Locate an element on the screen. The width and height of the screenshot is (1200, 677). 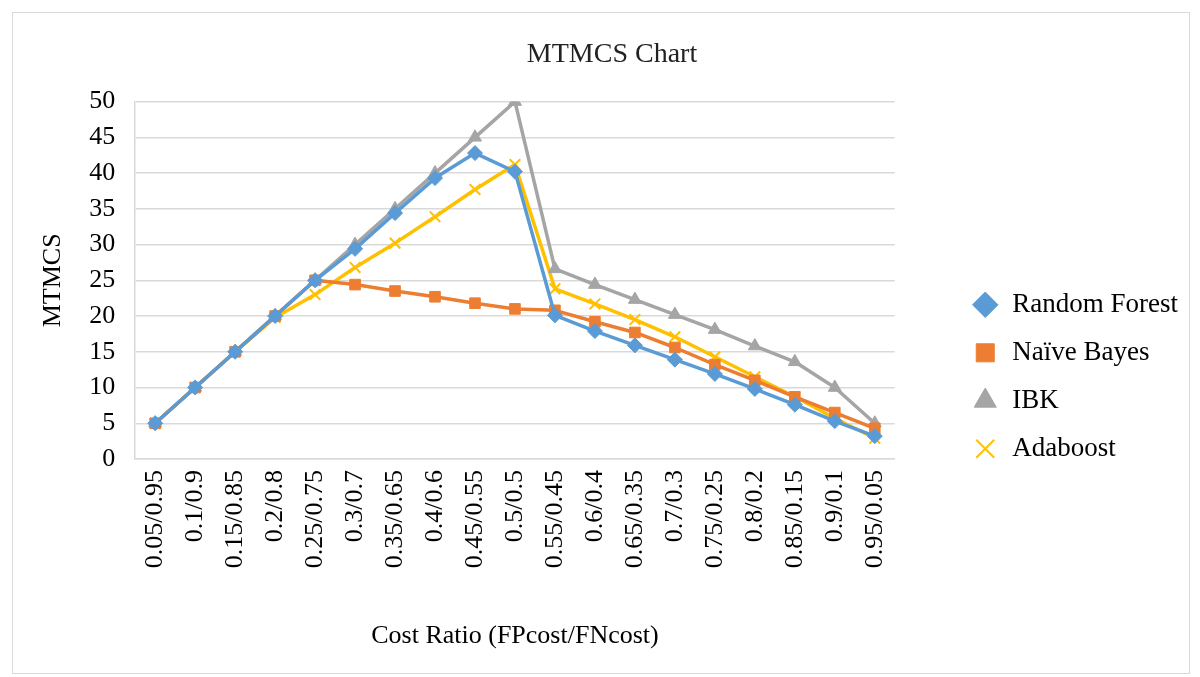
x-tick-label: 0.3/0.7 is located at coordinates (353, 506).